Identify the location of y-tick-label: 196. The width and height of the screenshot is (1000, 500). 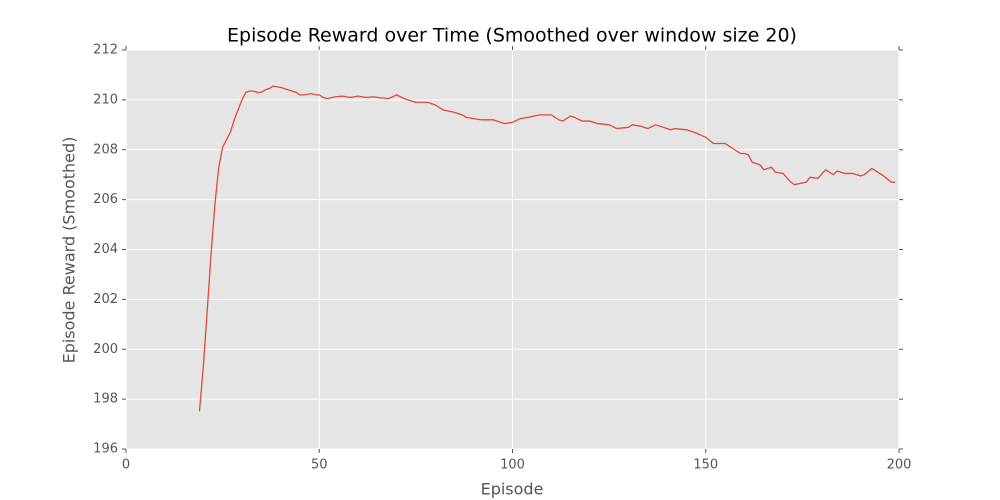
(105, 449).